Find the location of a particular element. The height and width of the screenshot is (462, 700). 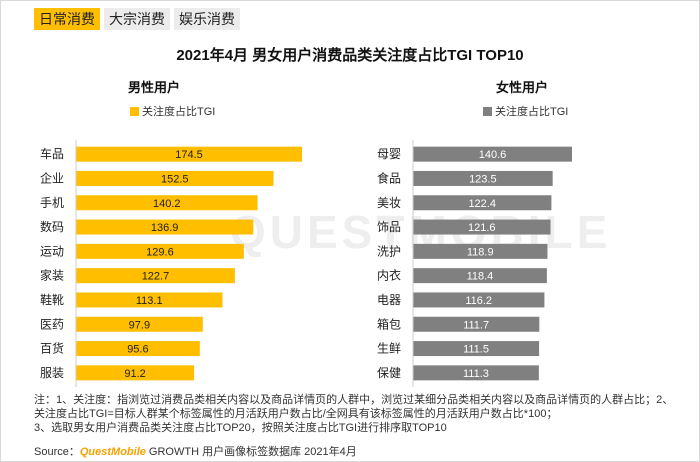

male-category-label-8: 医药 is located at coordinates (52, 324).